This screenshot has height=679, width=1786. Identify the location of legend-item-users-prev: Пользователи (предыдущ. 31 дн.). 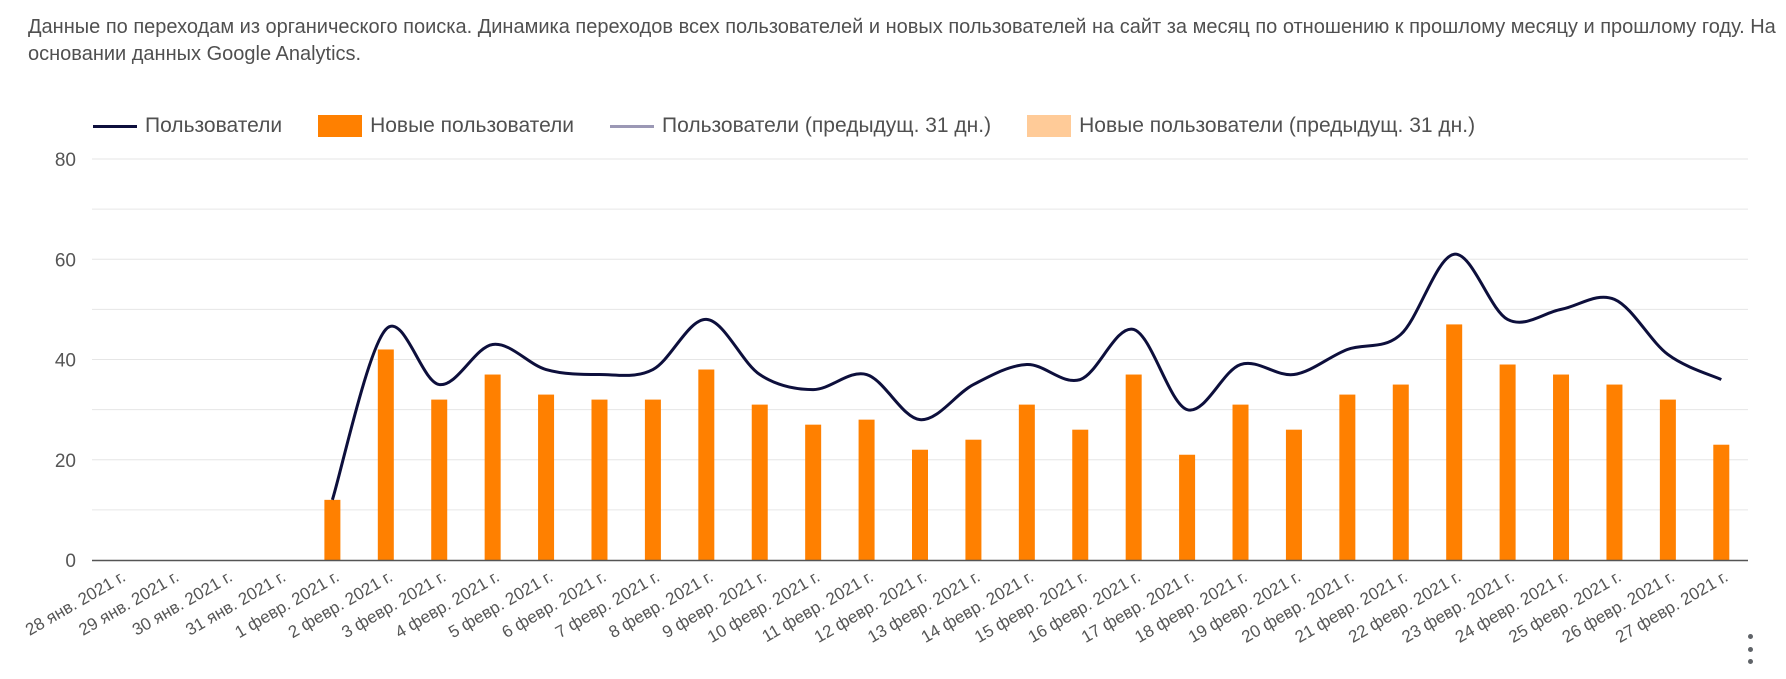
(800, 126).